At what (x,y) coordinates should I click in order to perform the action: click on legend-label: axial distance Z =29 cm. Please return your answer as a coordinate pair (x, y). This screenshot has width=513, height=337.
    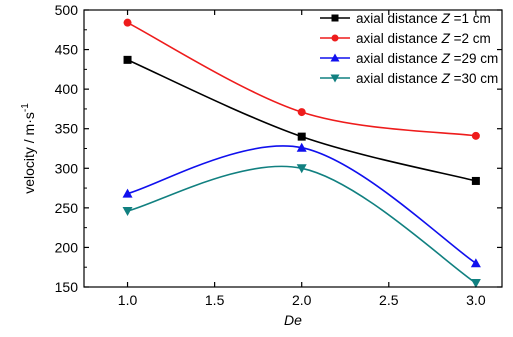
    Looking at the image, I should click on (427, 58).